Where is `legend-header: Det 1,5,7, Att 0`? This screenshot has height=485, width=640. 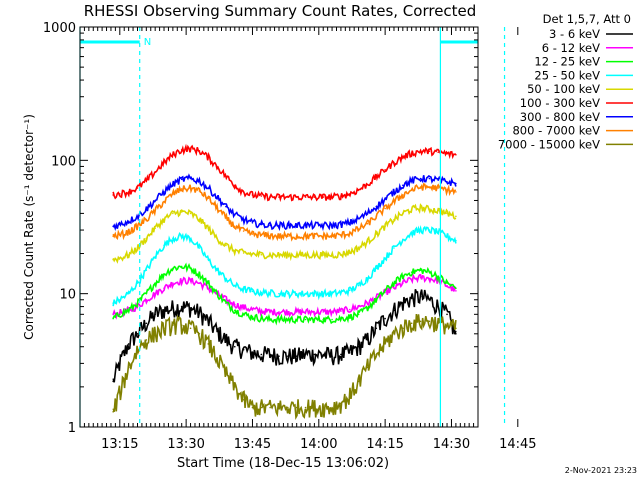
legend-header: Det 1,5,7, Att 0 is located at coordinates (587, 19).